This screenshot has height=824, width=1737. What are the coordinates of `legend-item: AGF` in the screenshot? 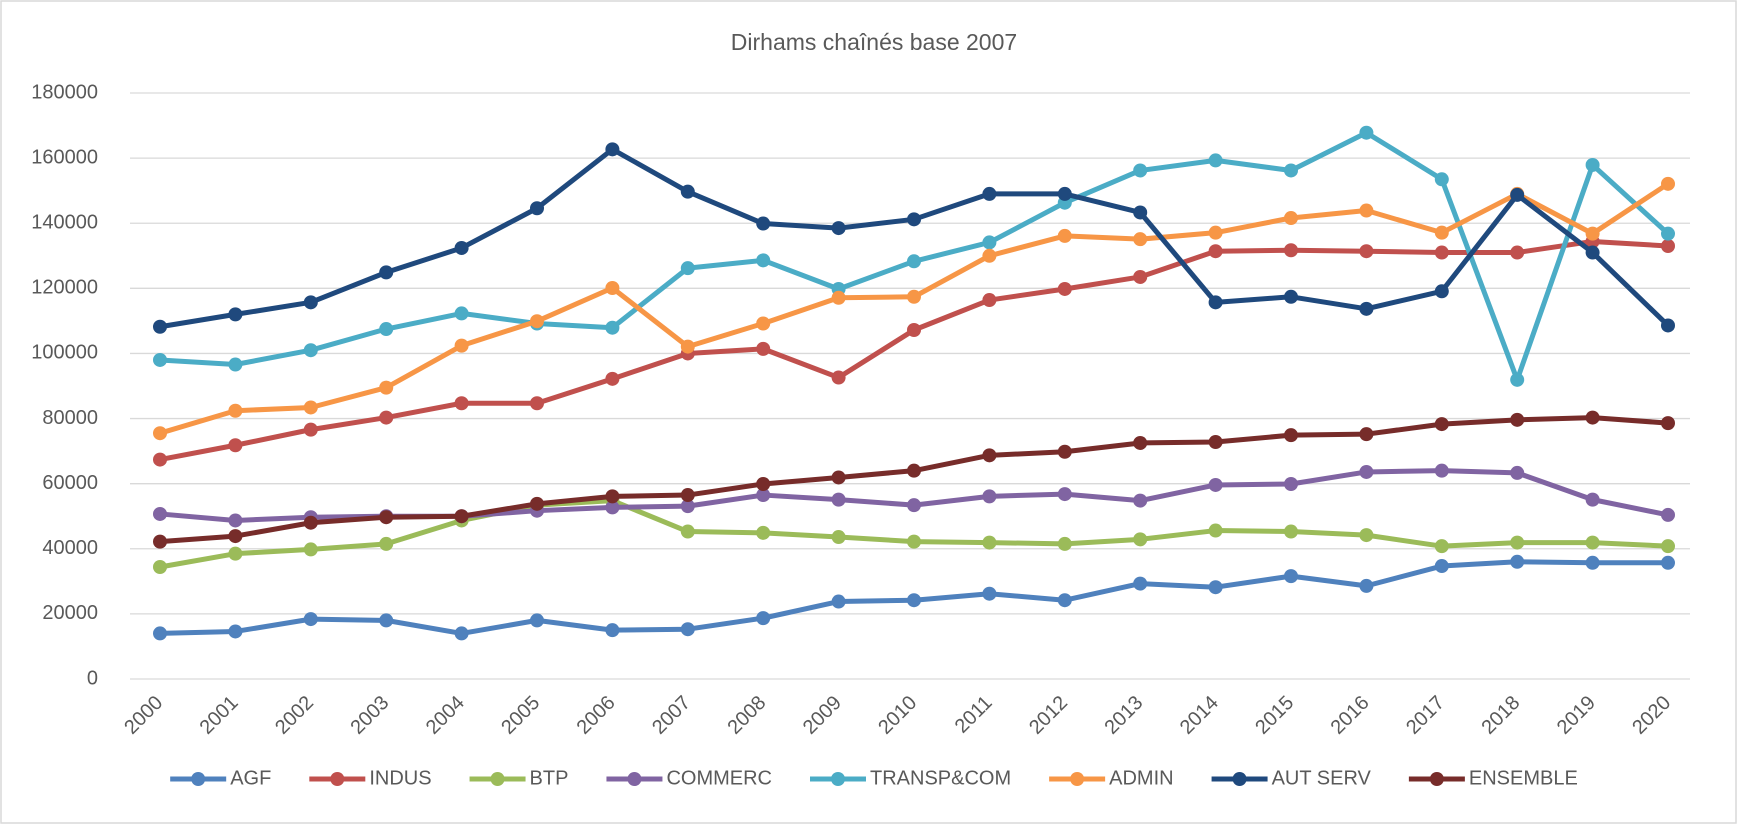 It's located at (220, 778).